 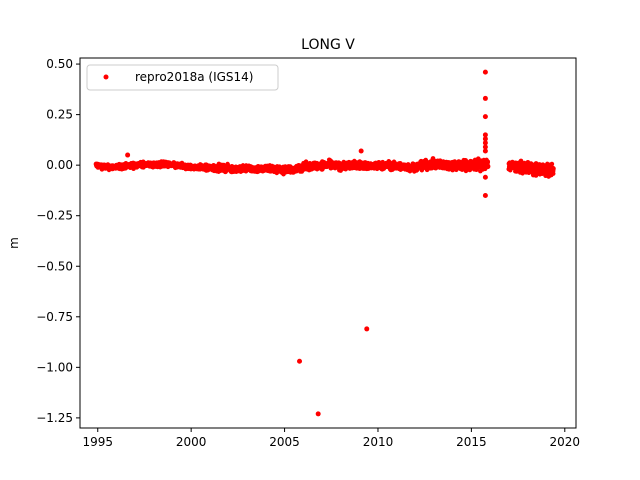 I want to click on y-tick-label: 0.50, so click(x=59, y=64).